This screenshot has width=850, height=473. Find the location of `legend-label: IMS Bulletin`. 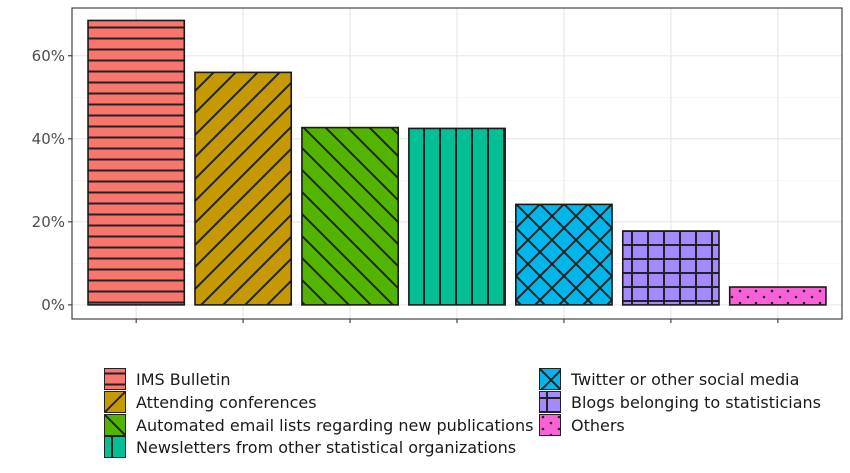

legend-label: IMS Bulletin is located at coordinates (183, 379).